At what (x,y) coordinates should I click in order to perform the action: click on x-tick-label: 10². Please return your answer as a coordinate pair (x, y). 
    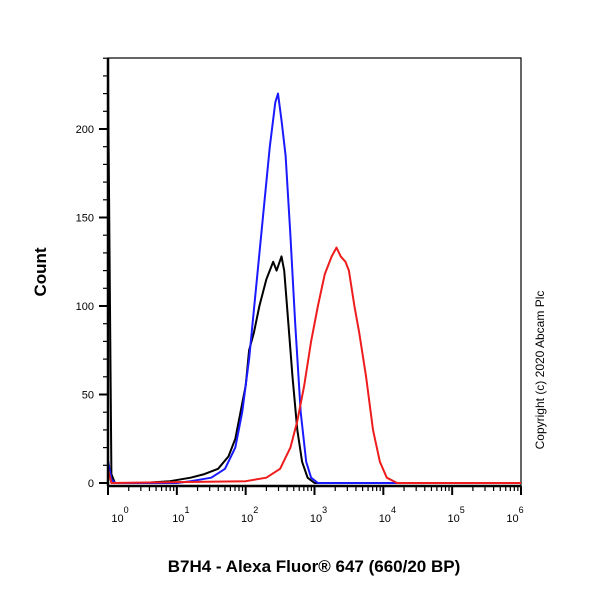
    Looking at the image, I should click on (249, 515).